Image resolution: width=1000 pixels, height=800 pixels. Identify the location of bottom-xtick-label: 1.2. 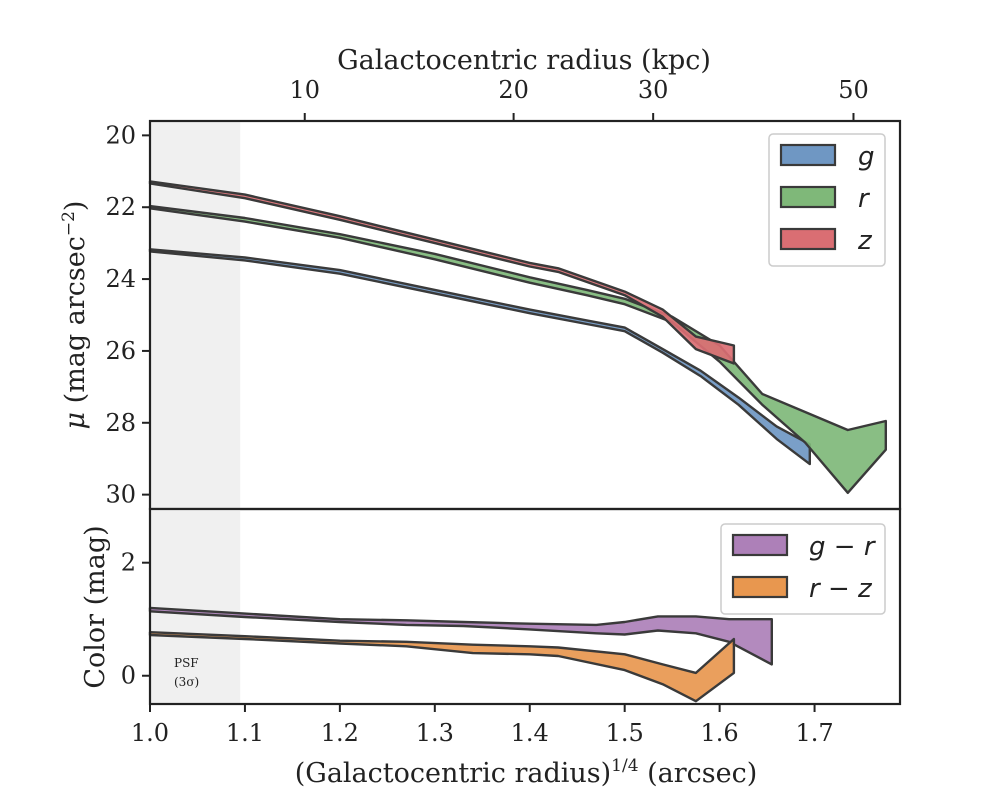
(340, 733).